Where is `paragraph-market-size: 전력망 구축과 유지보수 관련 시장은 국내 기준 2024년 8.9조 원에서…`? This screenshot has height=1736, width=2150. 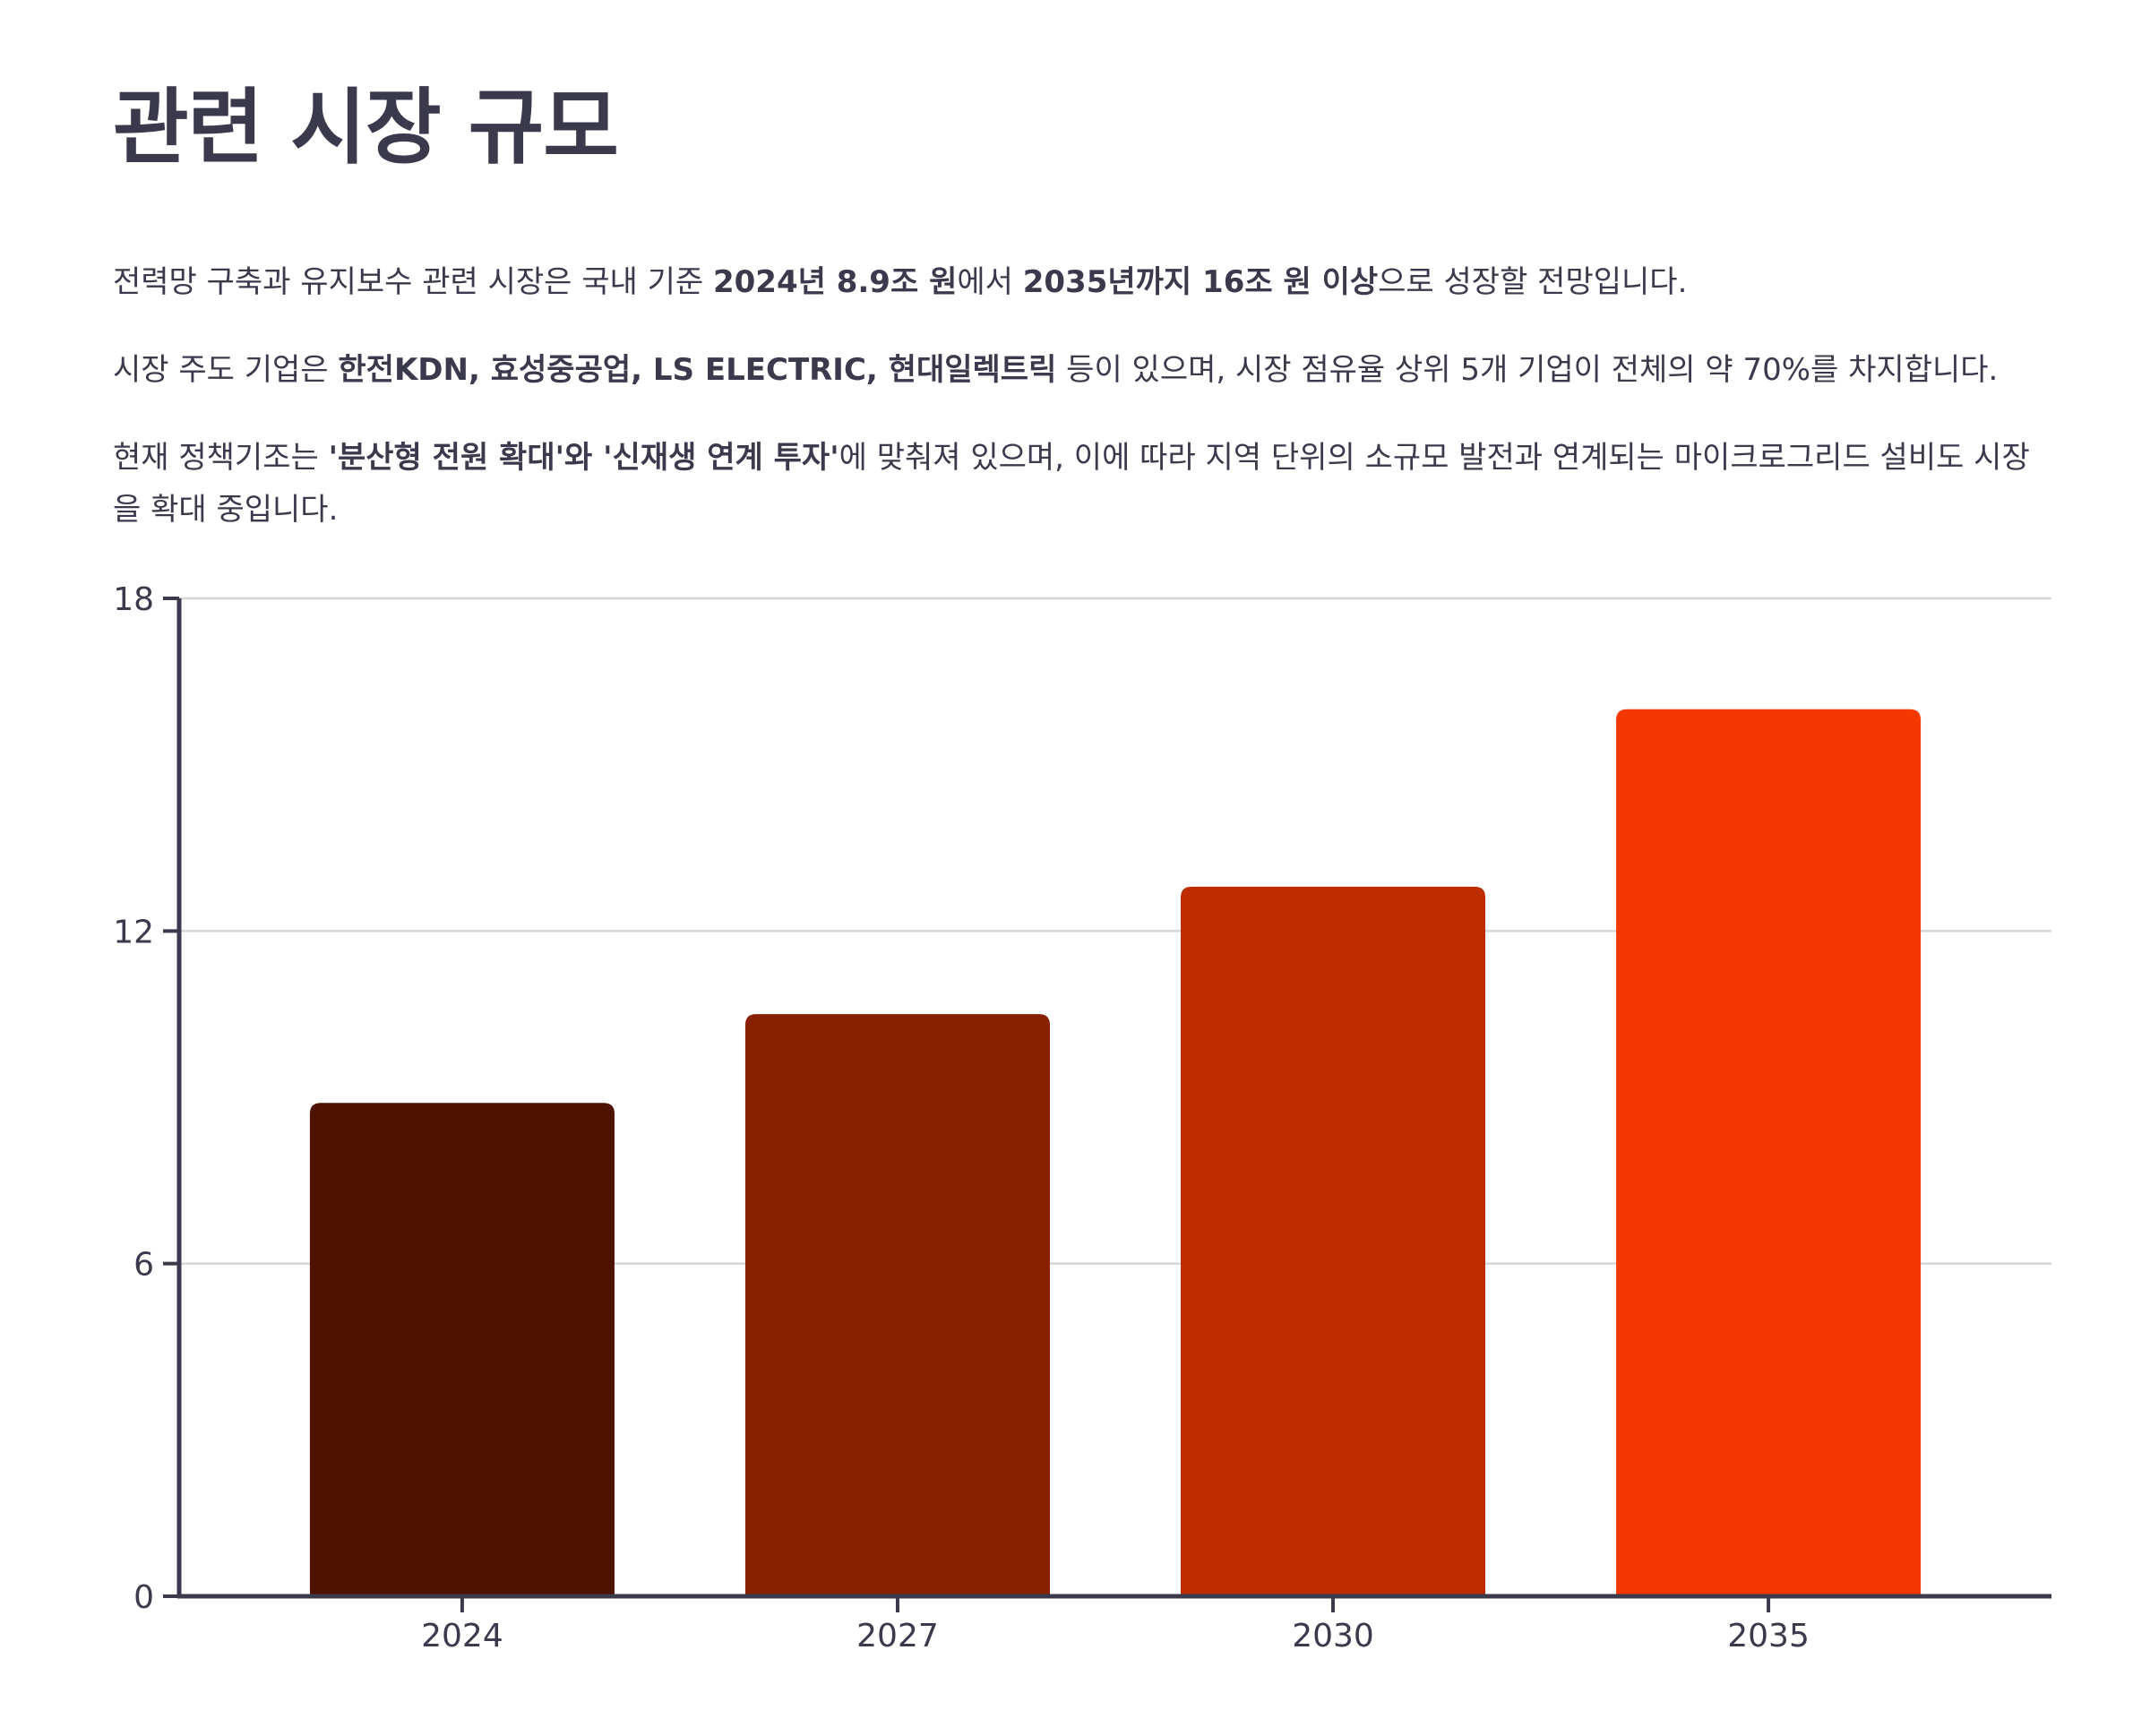 paragraph-market-size: 전력망 구축과 유지보수 관련 시장은 국내 기준 2024년 8.9조 원에서… is located at coordinates (1076, 282).